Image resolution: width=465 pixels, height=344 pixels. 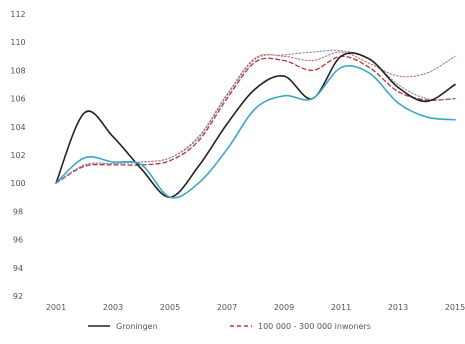 What do you see at coordinates (56, 307) in the screenshot?
I see `x-tick-label: 2001` at bounding box center [56, 307].